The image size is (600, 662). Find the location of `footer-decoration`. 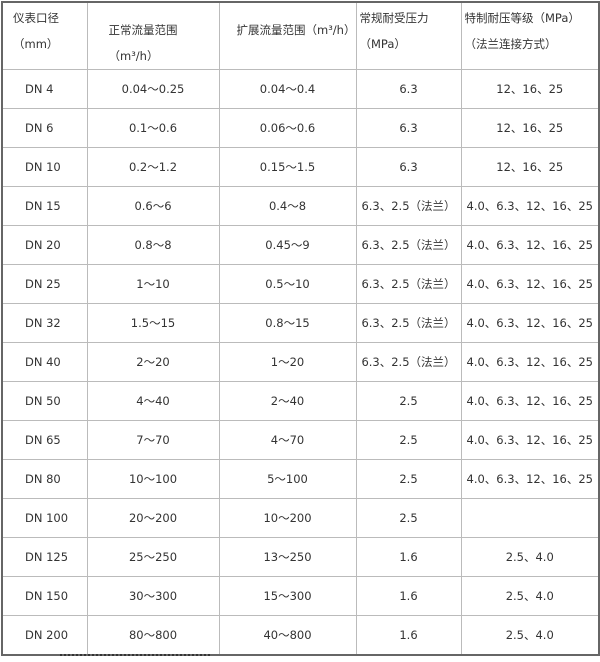

footer-decoration is located at coordinates (135, 658).